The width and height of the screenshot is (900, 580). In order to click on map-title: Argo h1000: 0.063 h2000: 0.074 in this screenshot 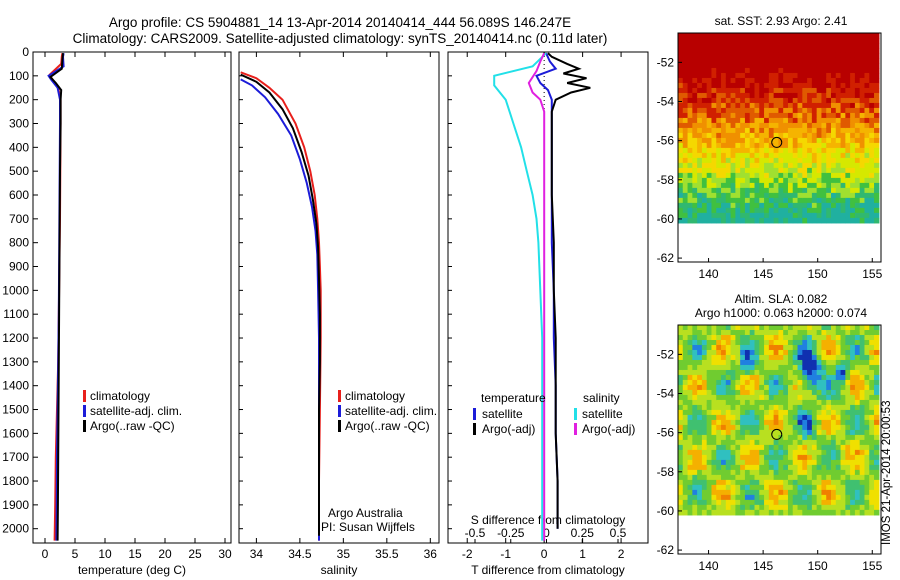, I will do `click(781, 313)`.